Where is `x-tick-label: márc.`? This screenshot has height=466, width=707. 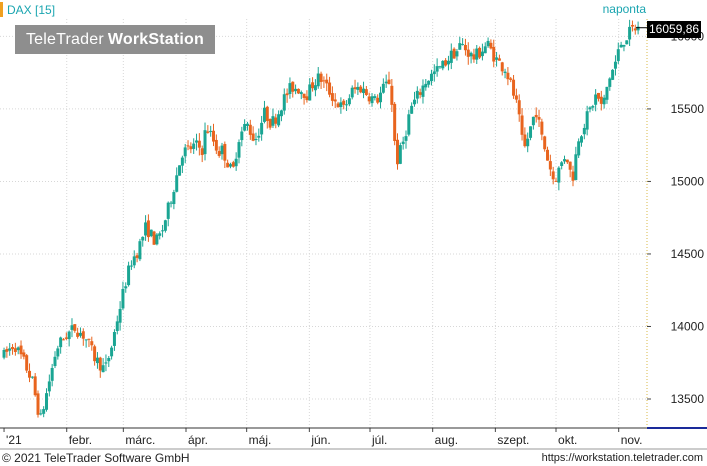
x-tick-label: márc. is located at coordinates (140, 440).